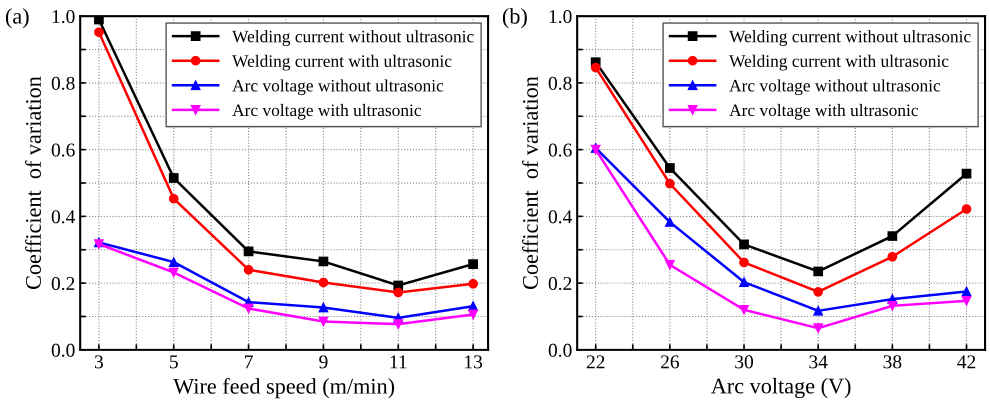  Describe the element at coordinates (780, 388) in the screenshot. I see `x-axis-title: Arc voltage (V)` at that location.